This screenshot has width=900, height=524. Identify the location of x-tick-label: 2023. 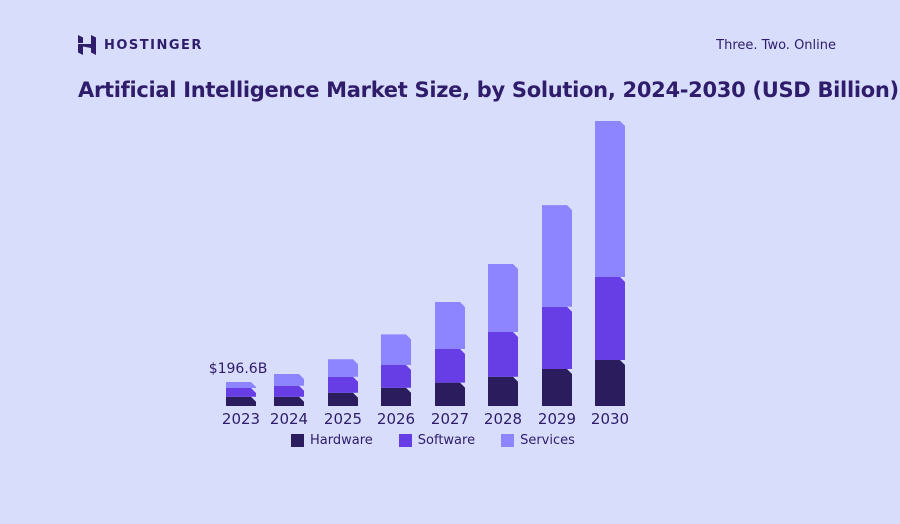
(241, 419).